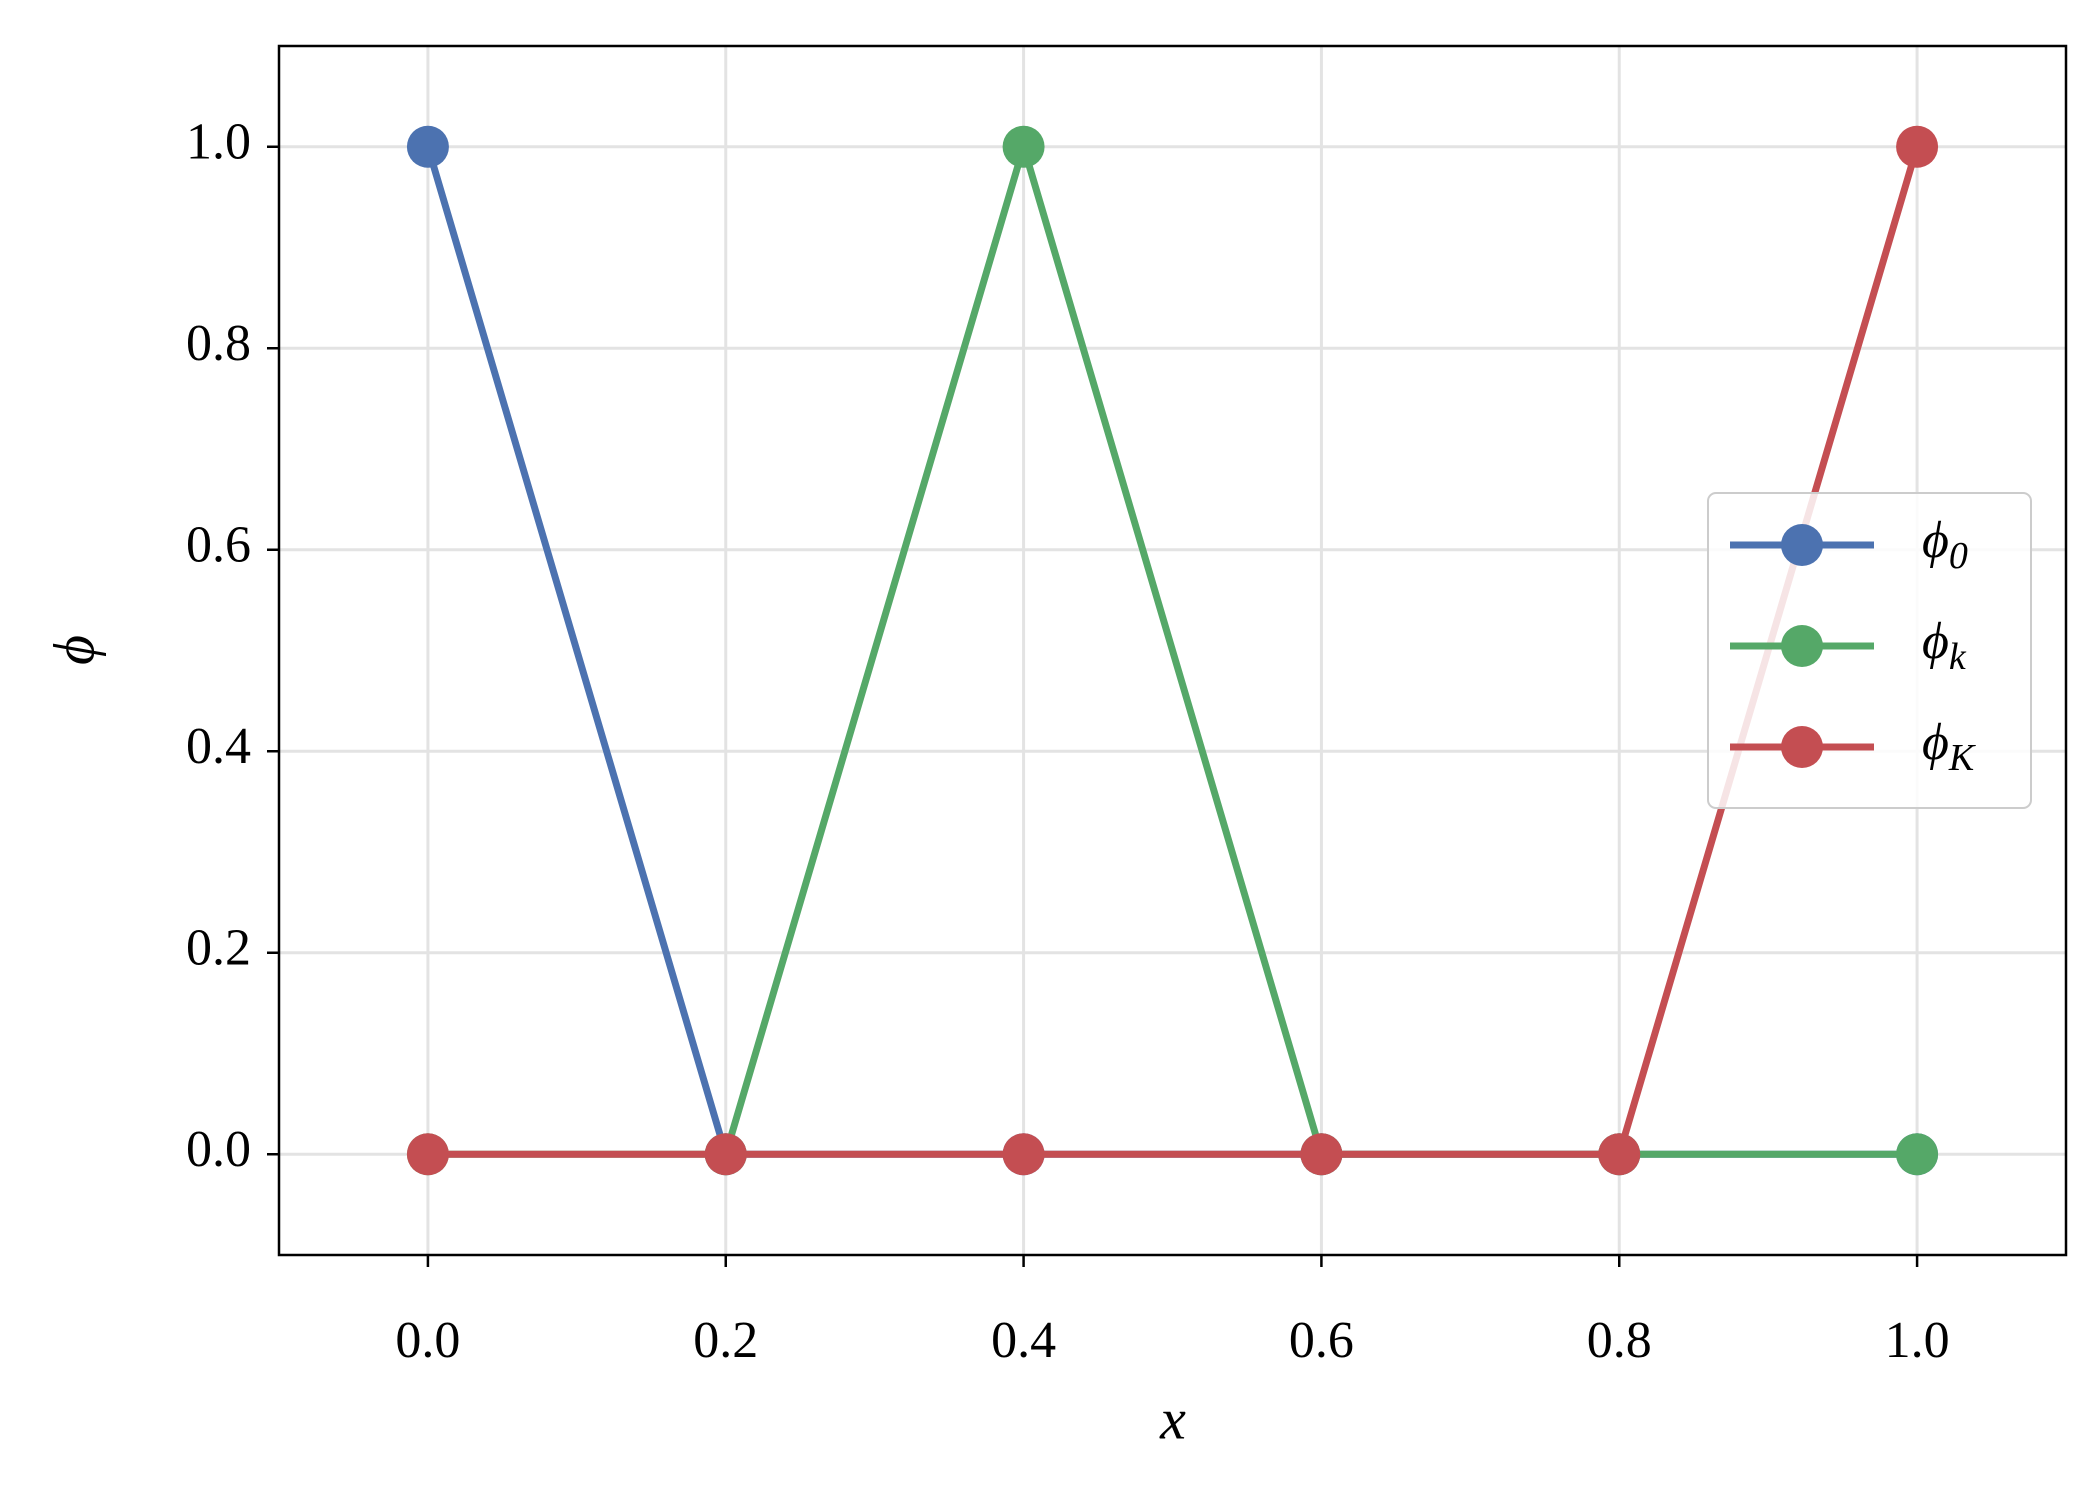  I want to click on x-tick-label: 0.6, so click(1321, 1340).